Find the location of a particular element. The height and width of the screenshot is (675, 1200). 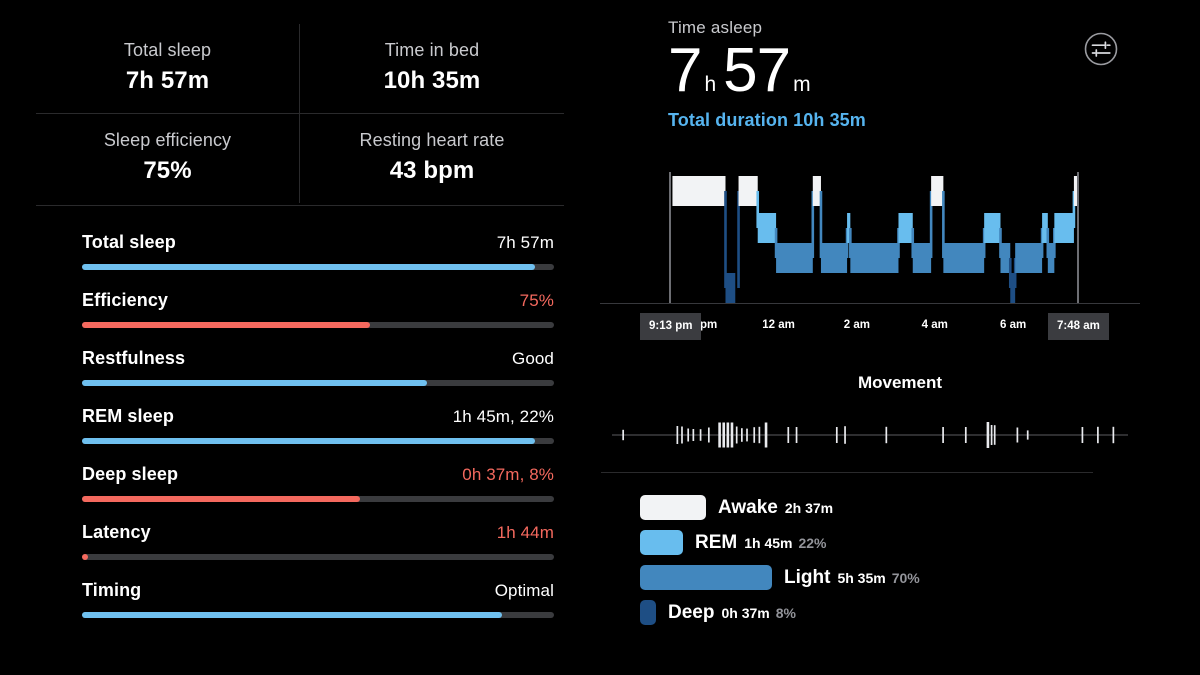

metric-name: REM sleep is located at coordinates (128, 416).